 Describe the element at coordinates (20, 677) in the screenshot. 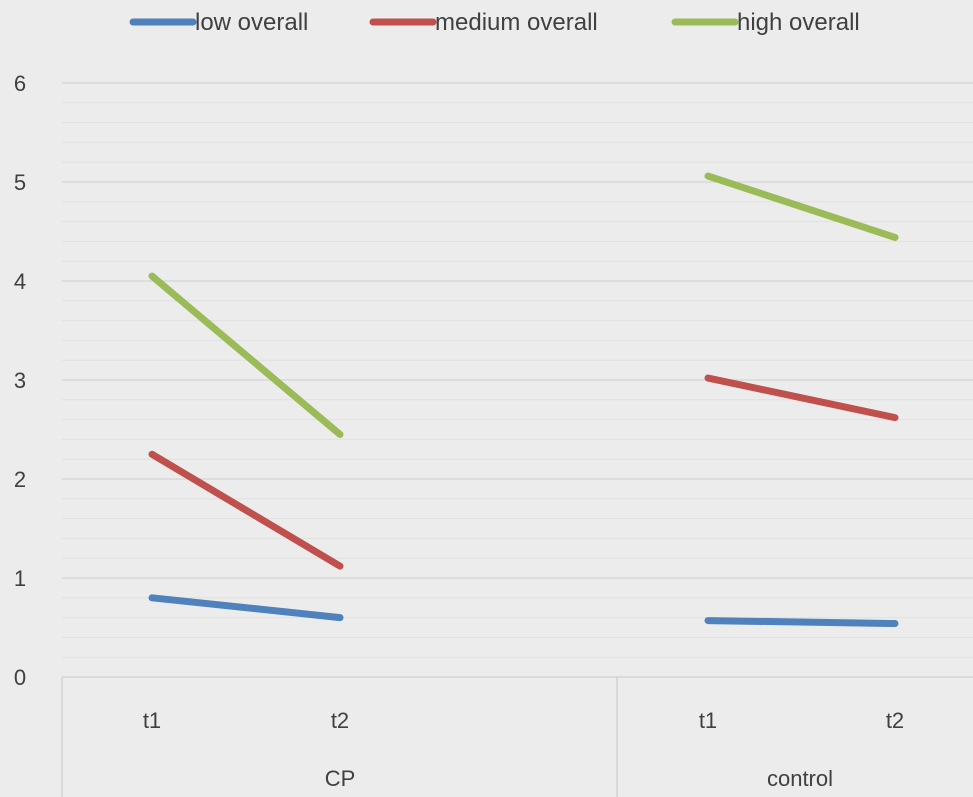

I see `y-tick-label: 0` at that location.